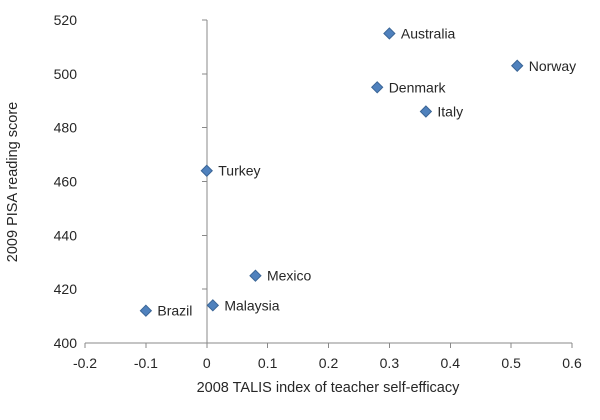 The width and height of the screenshot is (600, 420). What do you see at coordinates (66, 343) in the screenshot?
I see `y-tick-label: 400` at bounding box center [66, 343].